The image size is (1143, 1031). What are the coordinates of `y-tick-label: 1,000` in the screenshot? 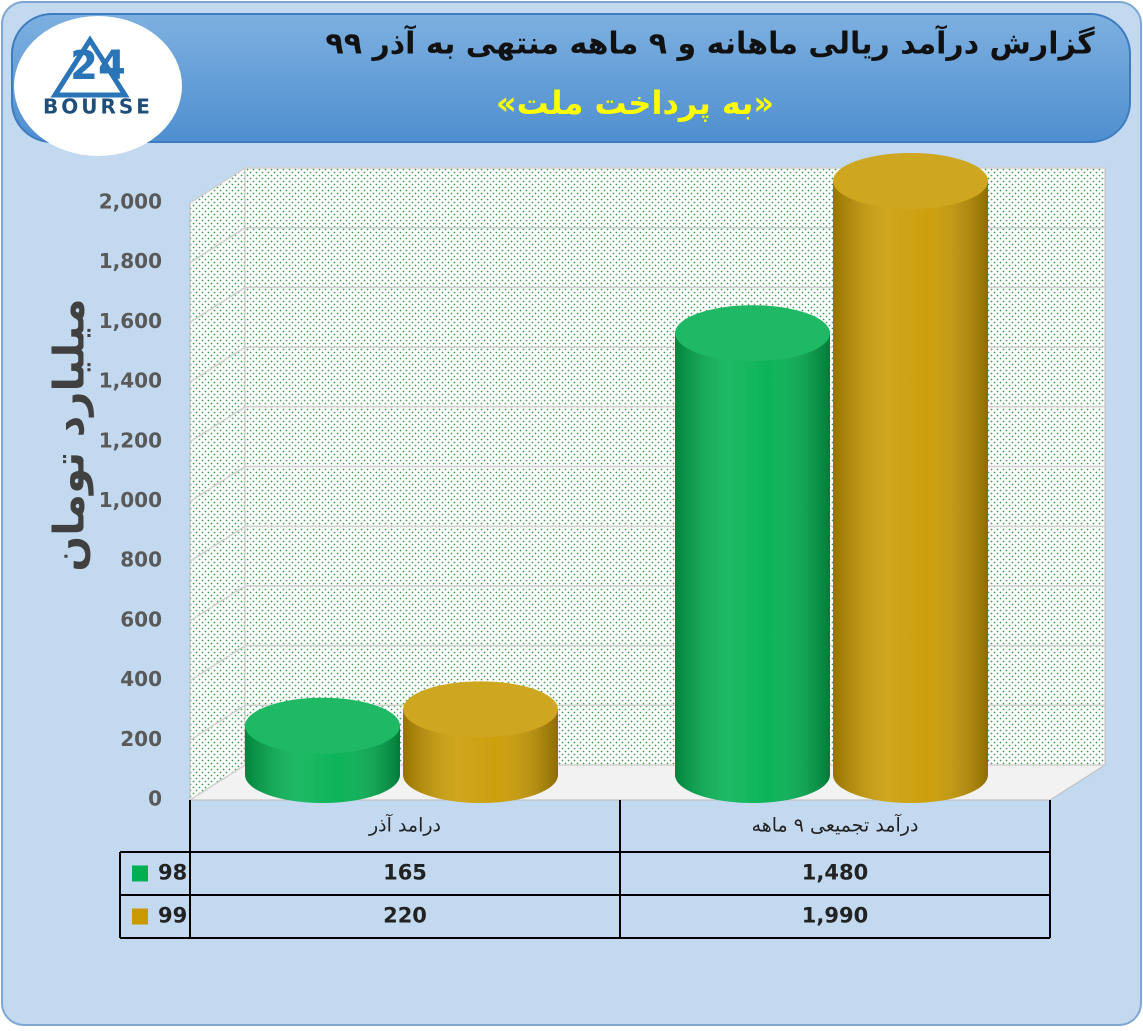 It's located at (130, 500).